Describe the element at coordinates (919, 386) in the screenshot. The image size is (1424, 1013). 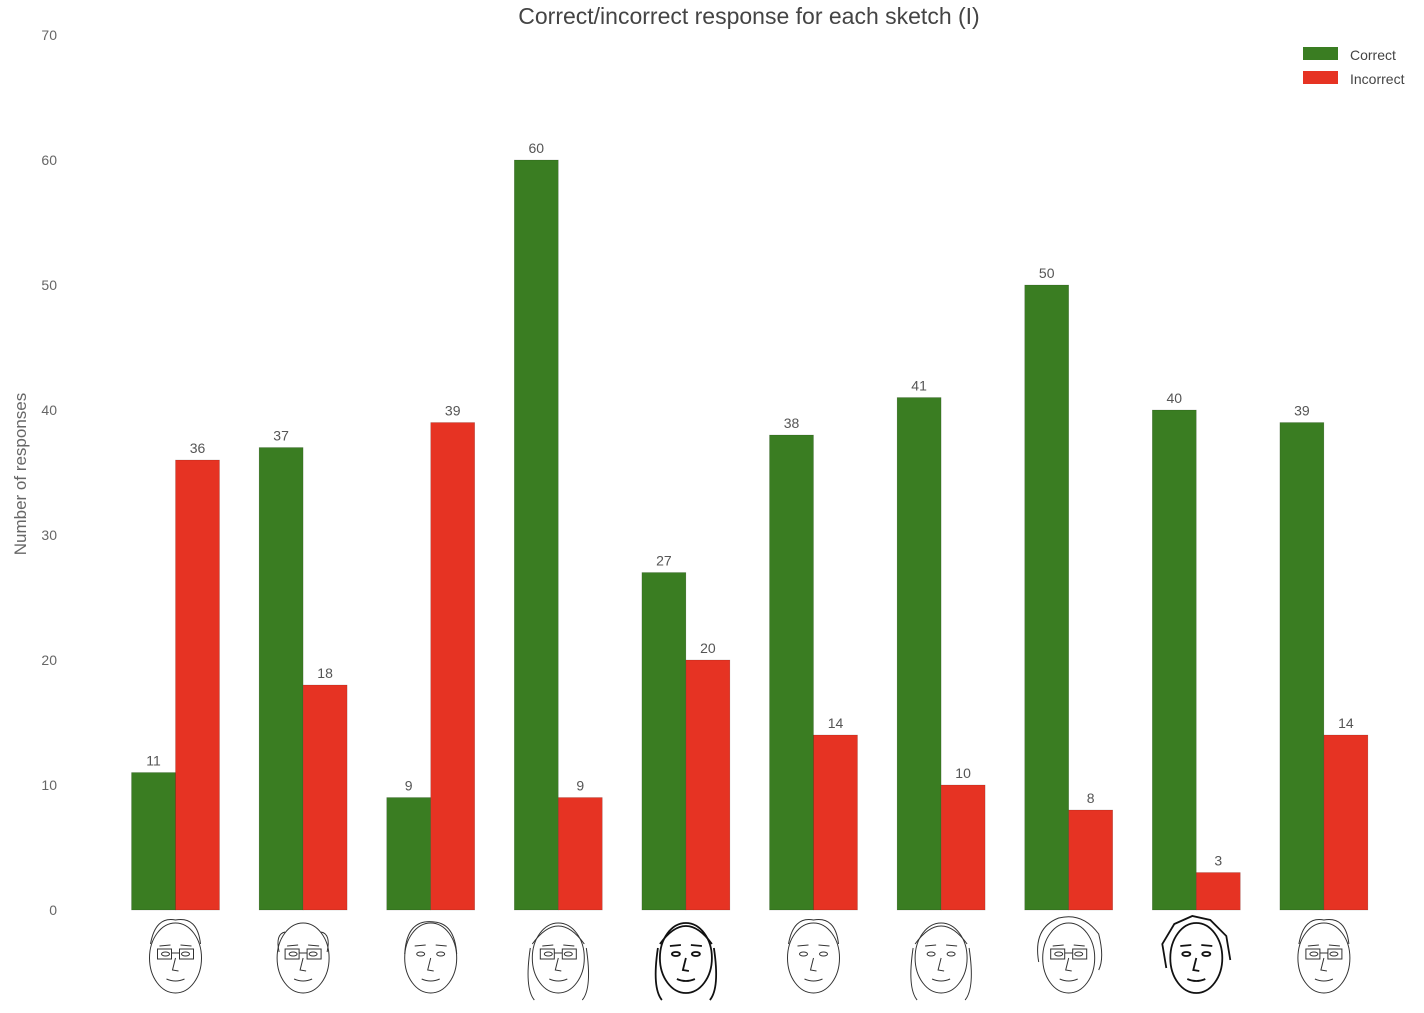
I see `value-label-correct-7: 41` at that location.